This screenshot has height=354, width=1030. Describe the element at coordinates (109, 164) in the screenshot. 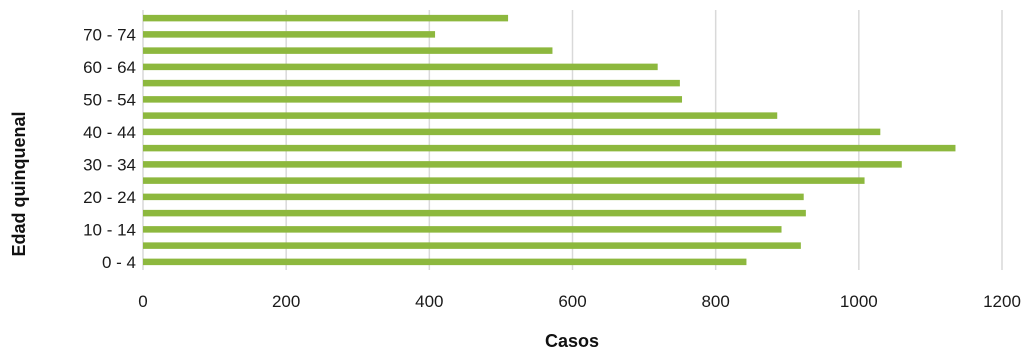

I see `y-tick-label-3: 30 - 34` at that location.